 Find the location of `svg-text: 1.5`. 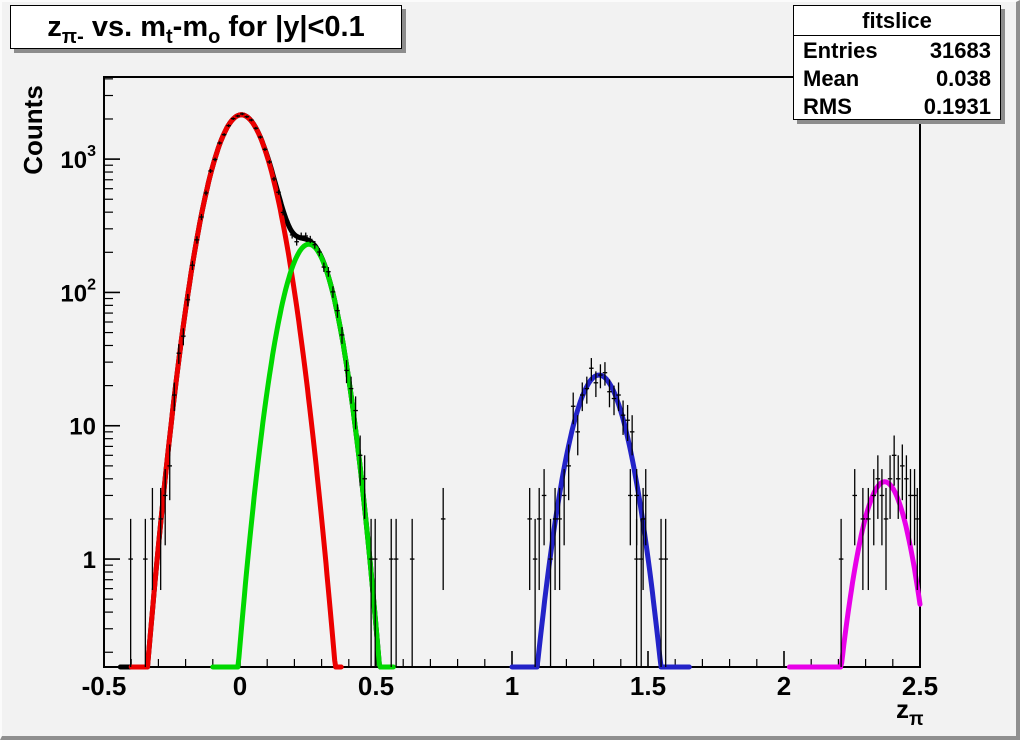

svg-text: 1.5 is located at coordinates (648, 686).